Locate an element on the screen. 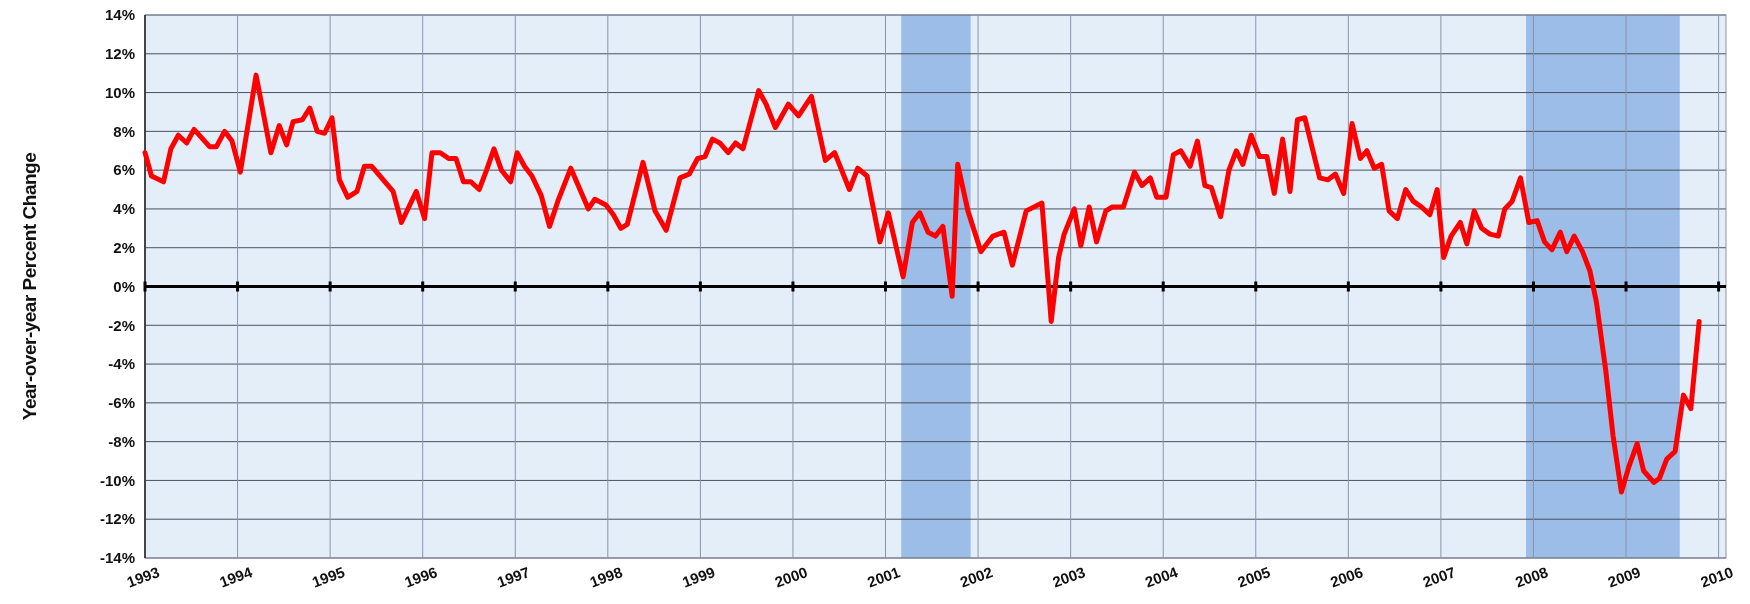 The height and width of the screenshot is (604, 1750). y-tick-label: 10% is located at coordinates (119, 92).